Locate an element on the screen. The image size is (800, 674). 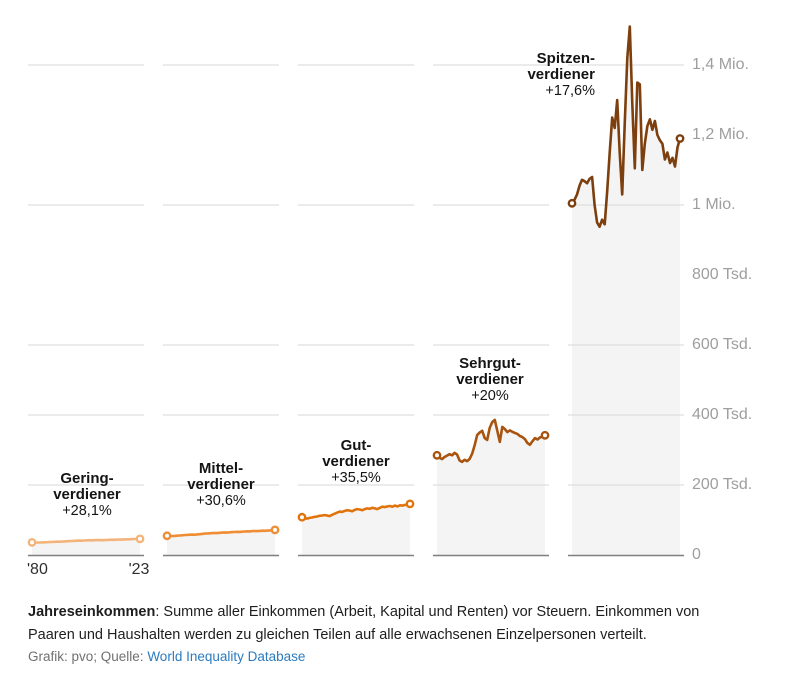
panel-geringverdiener is located at coordinates (86, 310).